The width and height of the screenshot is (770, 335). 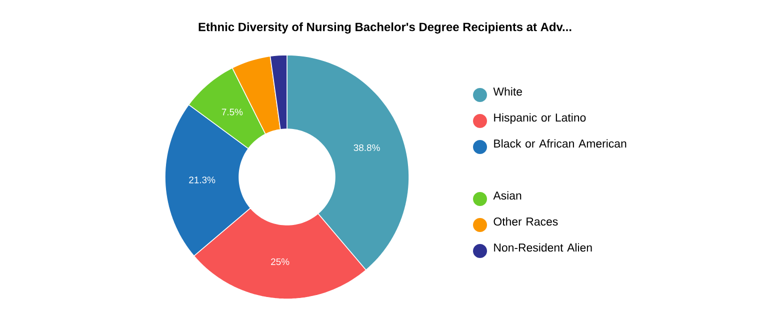 What do you see at coordinates (540, 118) in the screenshot?
I see `legend-label: Hispanic or Latino` at bounding box center [540, 118].